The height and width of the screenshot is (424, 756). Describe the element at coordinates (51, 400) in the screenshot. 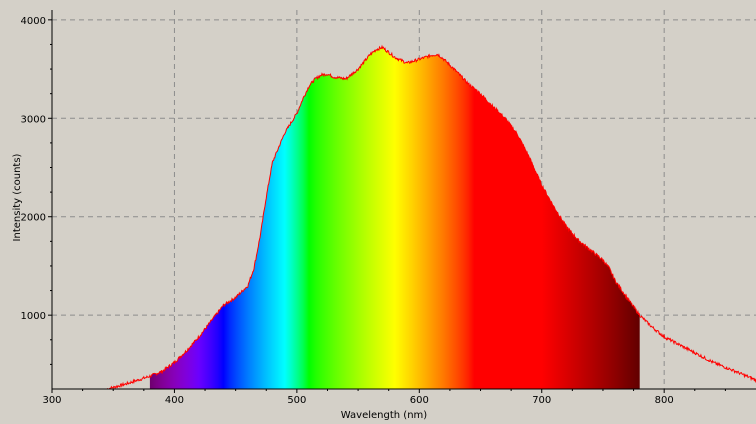

I see `x-tick-label: 300` at that location.